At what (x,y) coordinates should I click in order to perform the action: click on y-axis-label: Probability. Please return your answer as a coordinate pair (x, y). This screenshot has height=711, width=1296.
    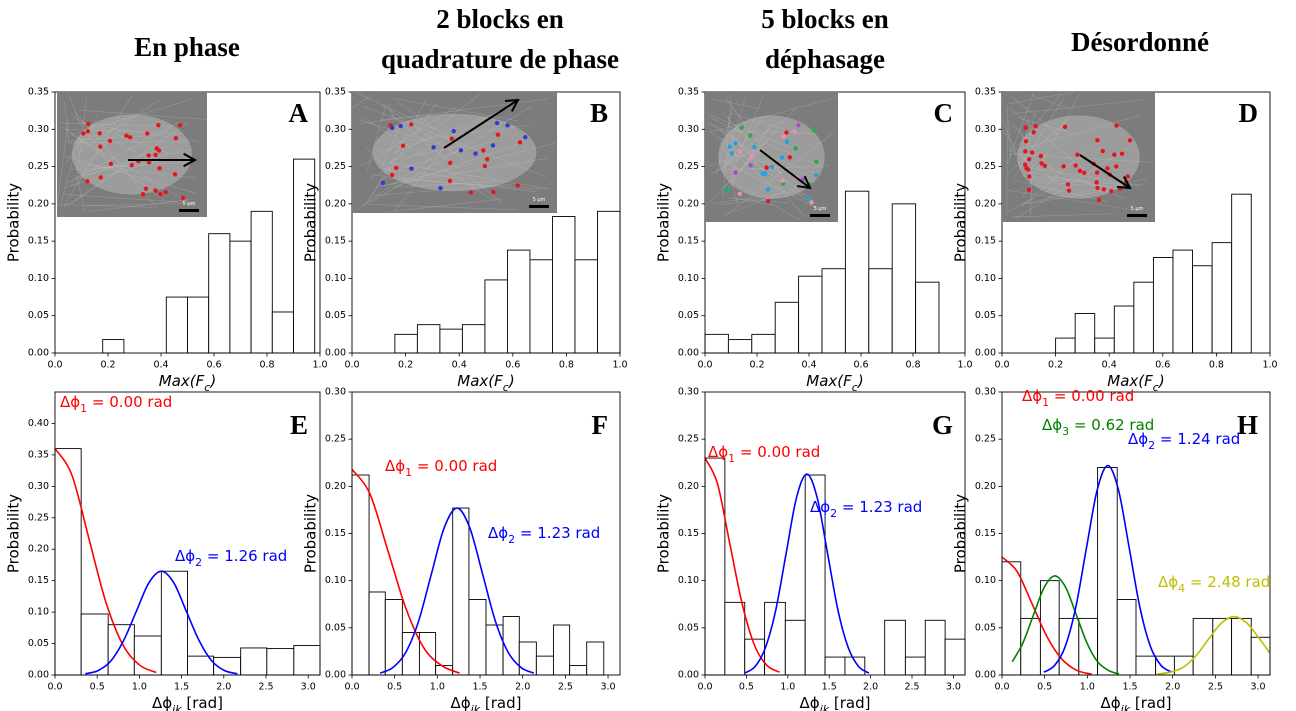
    Looking at the image, I should click on (311, 222).